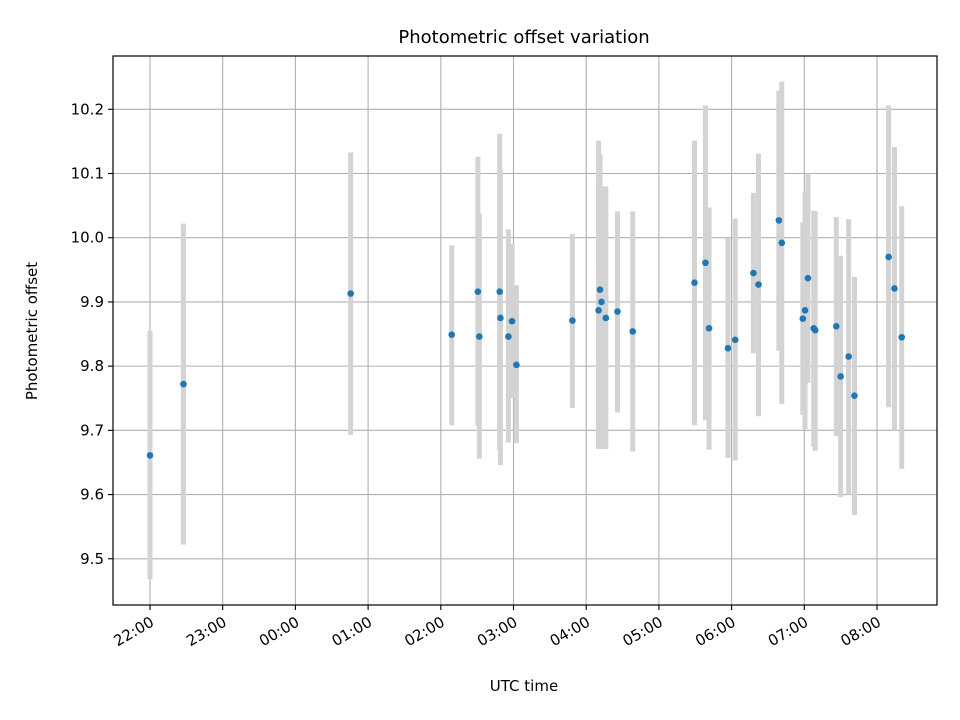 Image resolution: width=960 pixels, height=720 pixels. Describe the element at coordinates (92, 559) in the screenshot. I see `y-tick-label: 9.5` at that location.